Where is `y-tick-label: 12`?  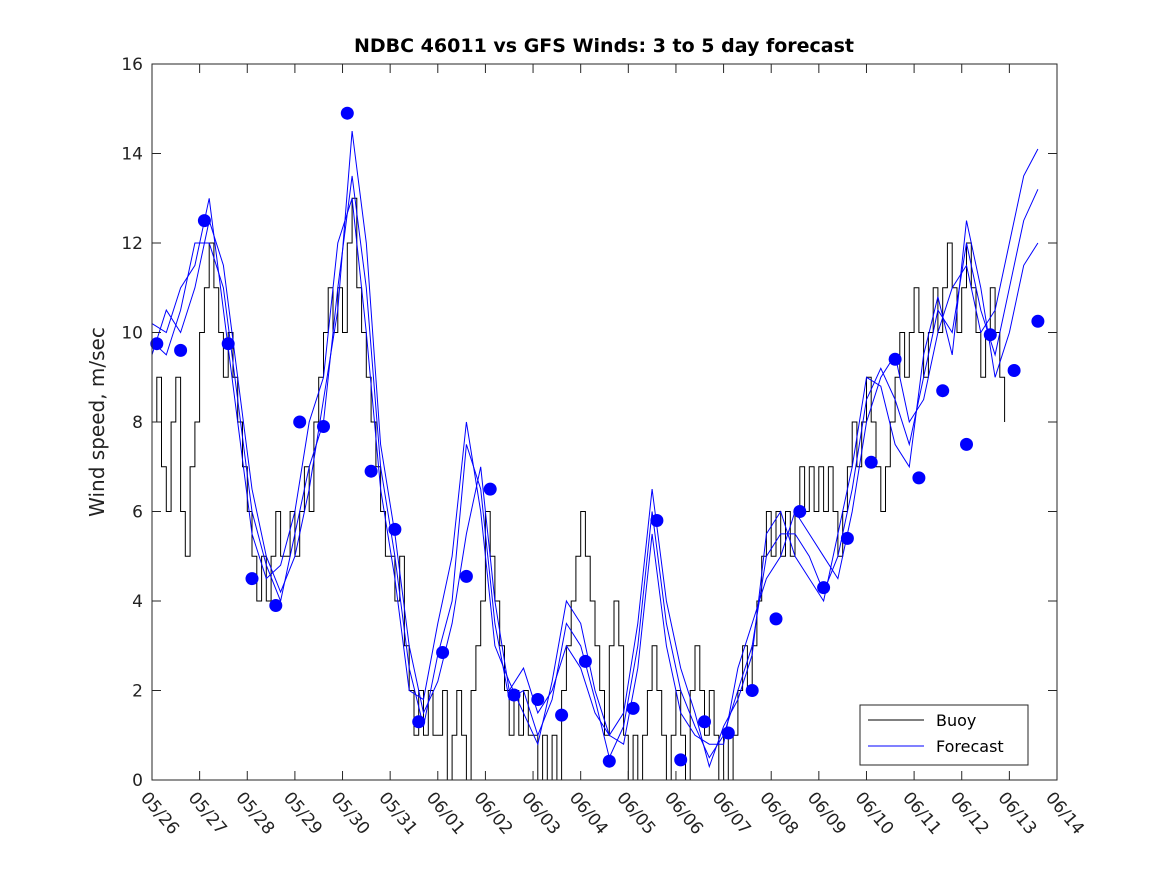
y-tick-label: 12 is located at coordinates (132, 244).